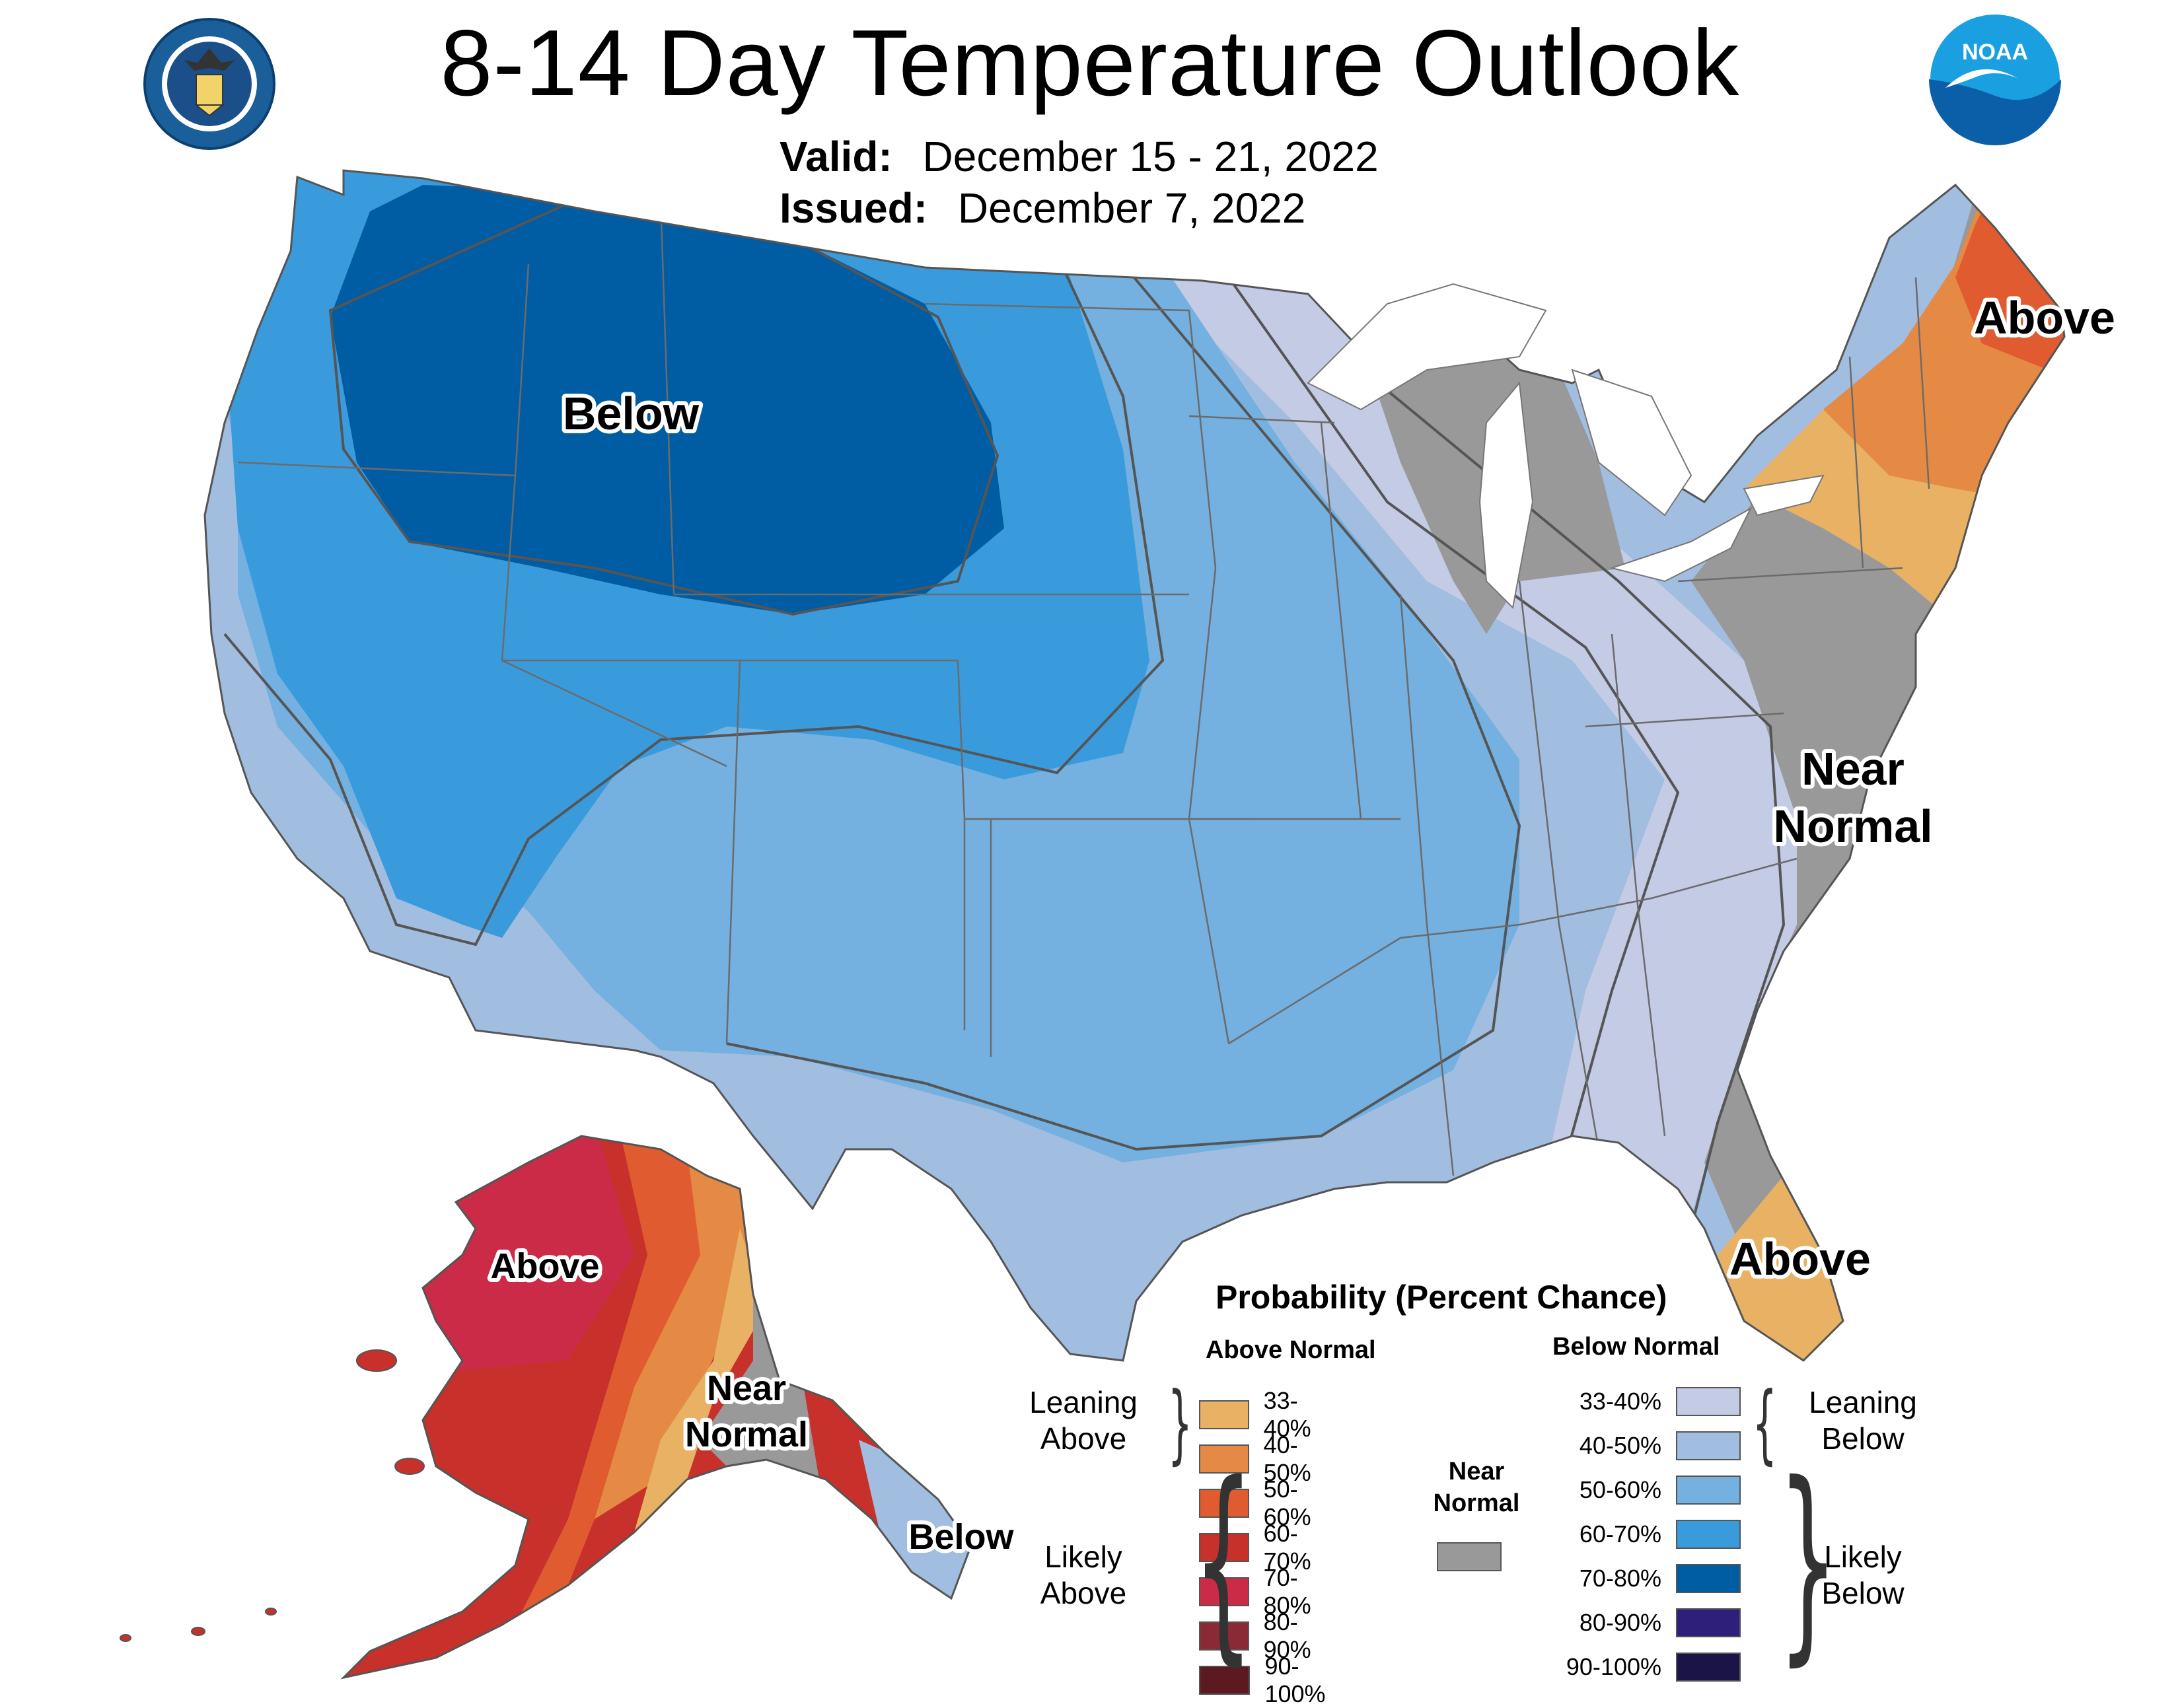  What do you see at coordinates (1995, 53) in the screenshot?
I see `noaa-logo-text: NOAA` at bounding box center [1995, 53].